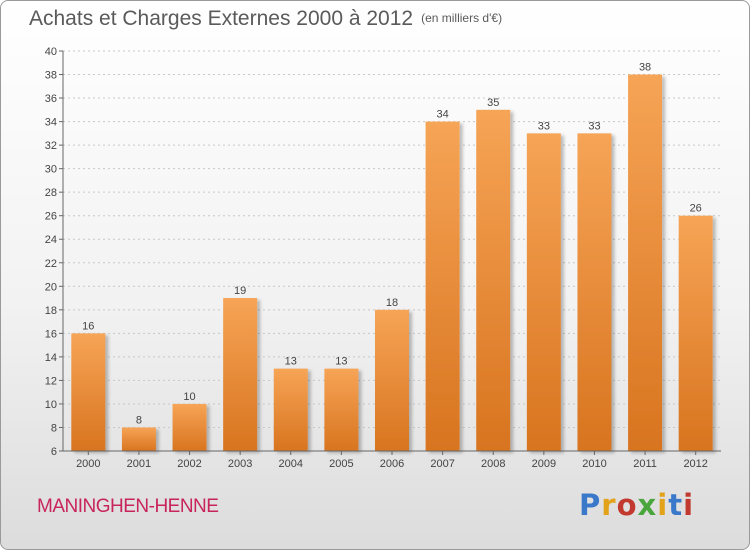 Image resolution: width=750 pixels, height=550 pixels. I want to click on x-tick-label-2008: 2008, so click(493, 464).